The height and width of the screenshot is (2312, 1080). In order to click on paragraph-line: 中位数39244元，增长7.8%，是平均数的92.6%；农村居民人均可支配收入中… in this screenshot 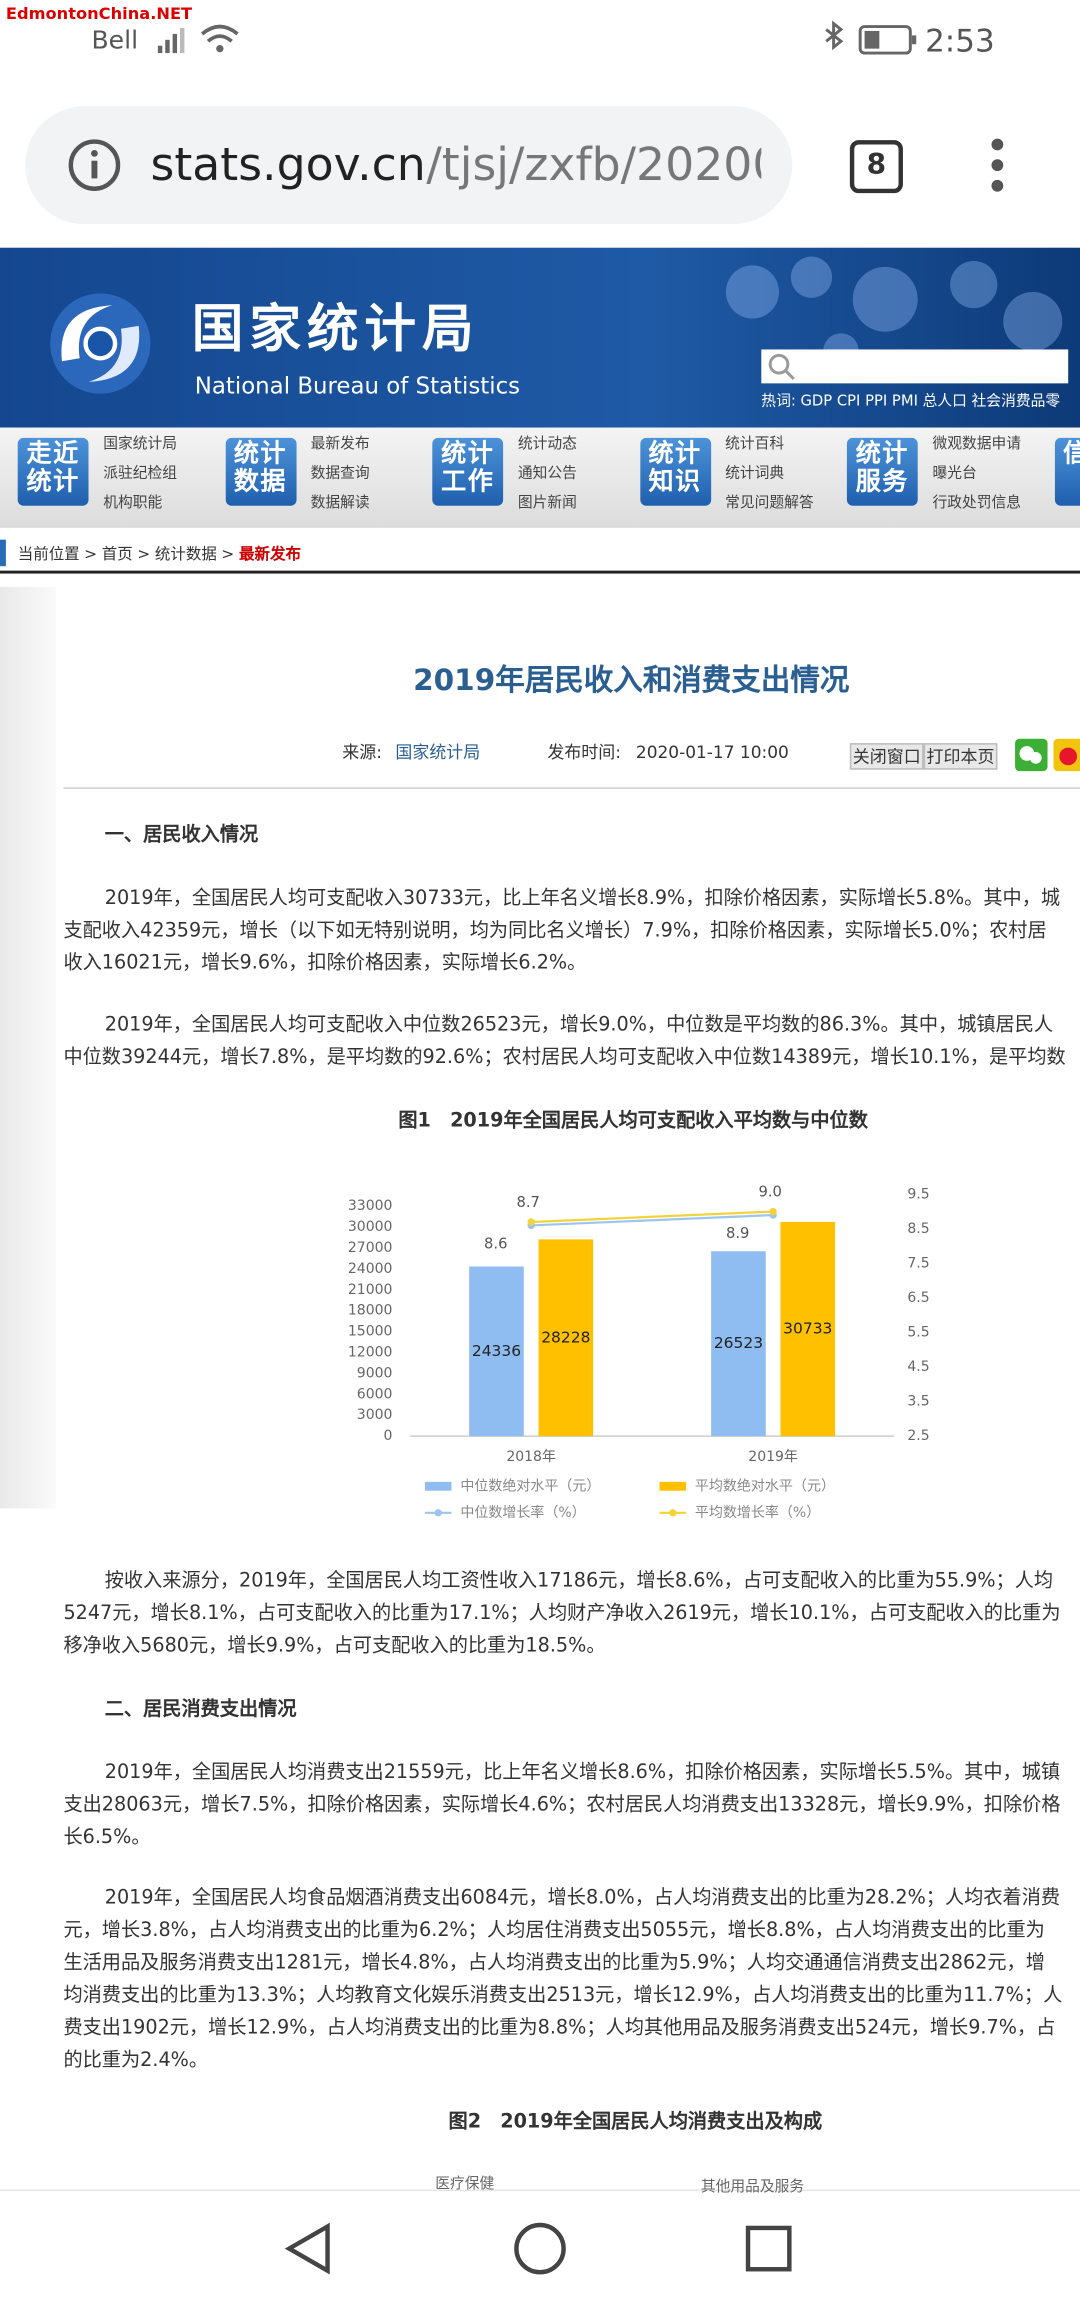, I will do `click(564, 1058)`.